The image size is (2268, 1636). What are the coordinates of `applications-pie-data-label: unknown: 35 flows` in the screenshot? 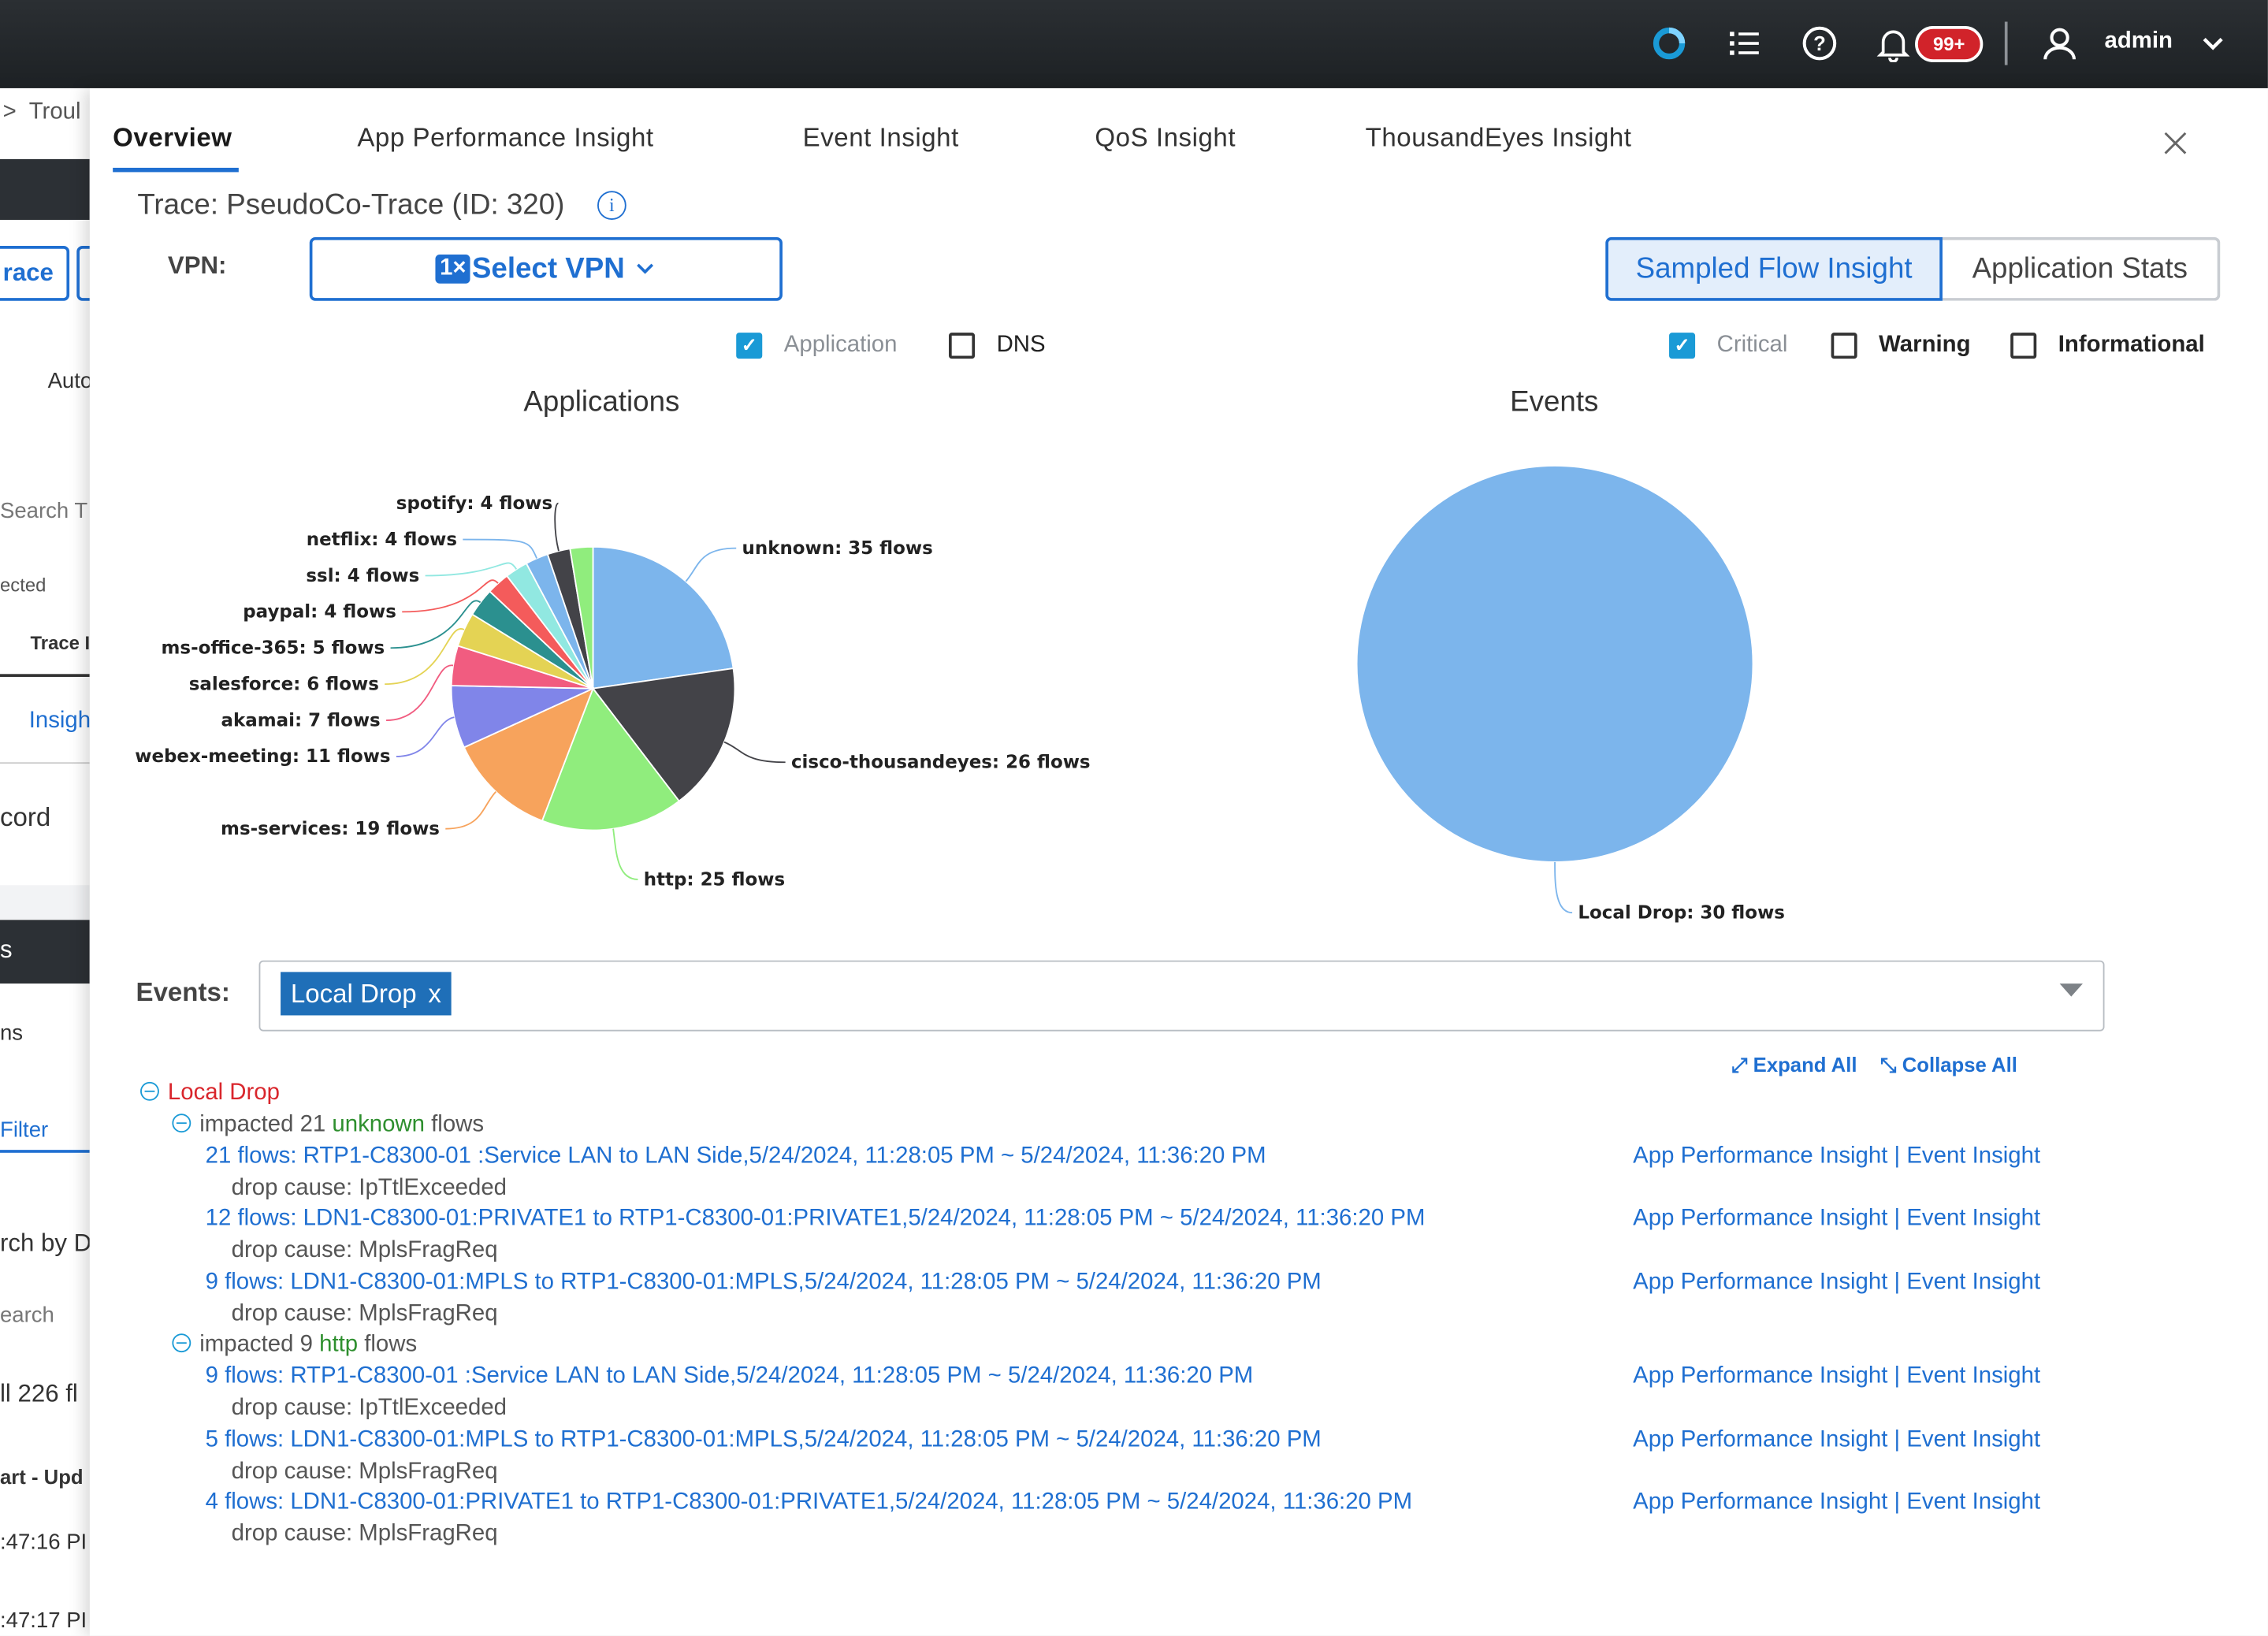 It's located at (837, 548).